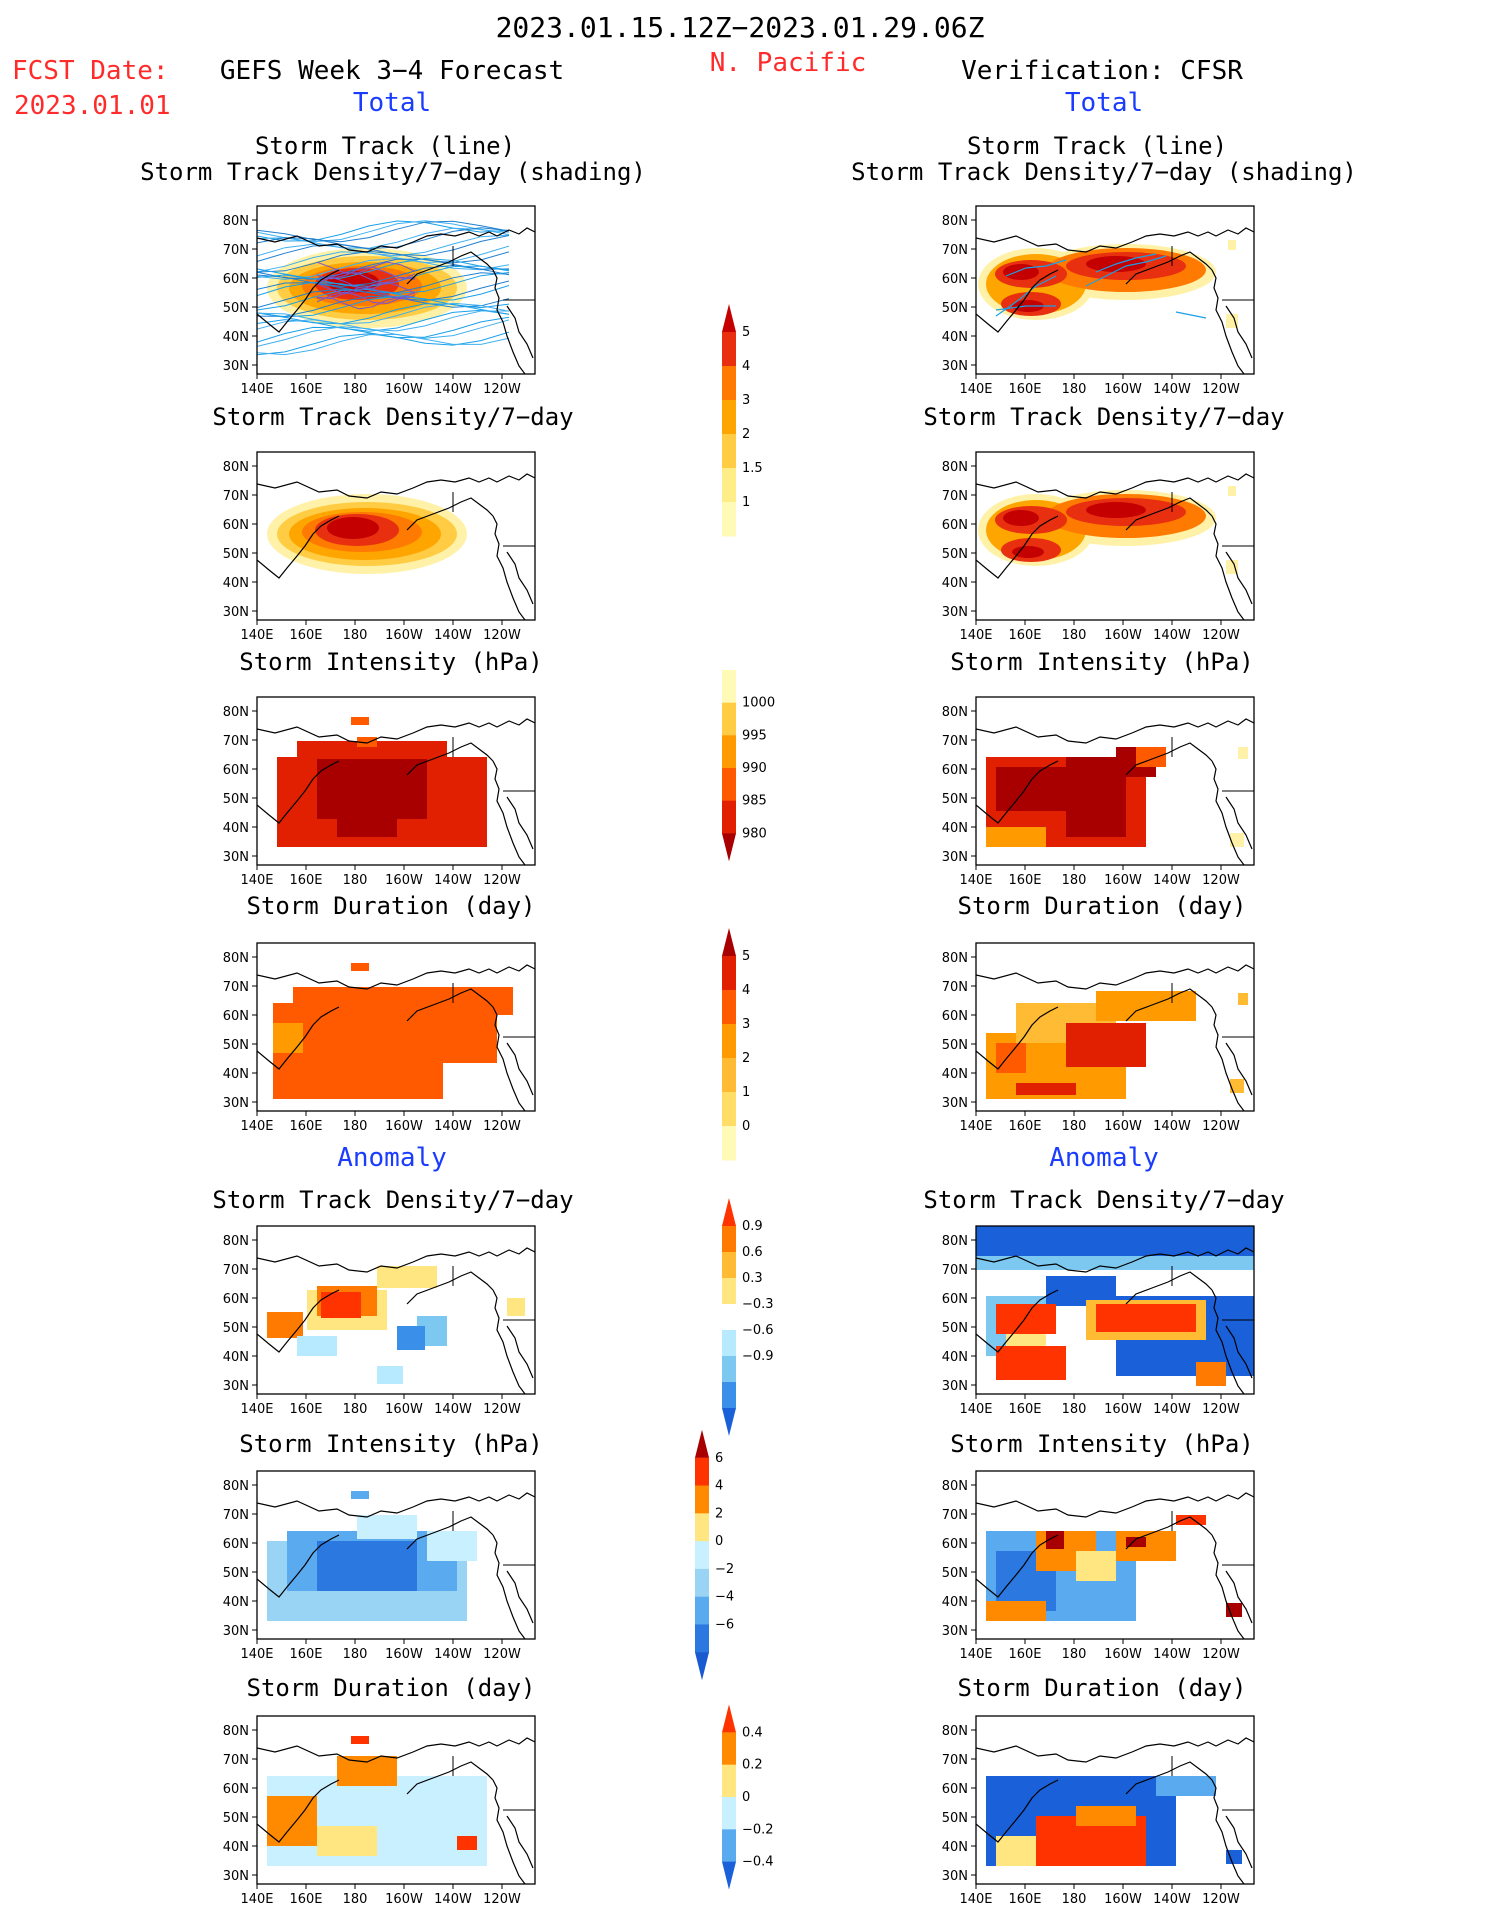  Describe the element at coordinates (955, 1357) in the screenshot. I see `lat-tick-label: 40N` at that location.